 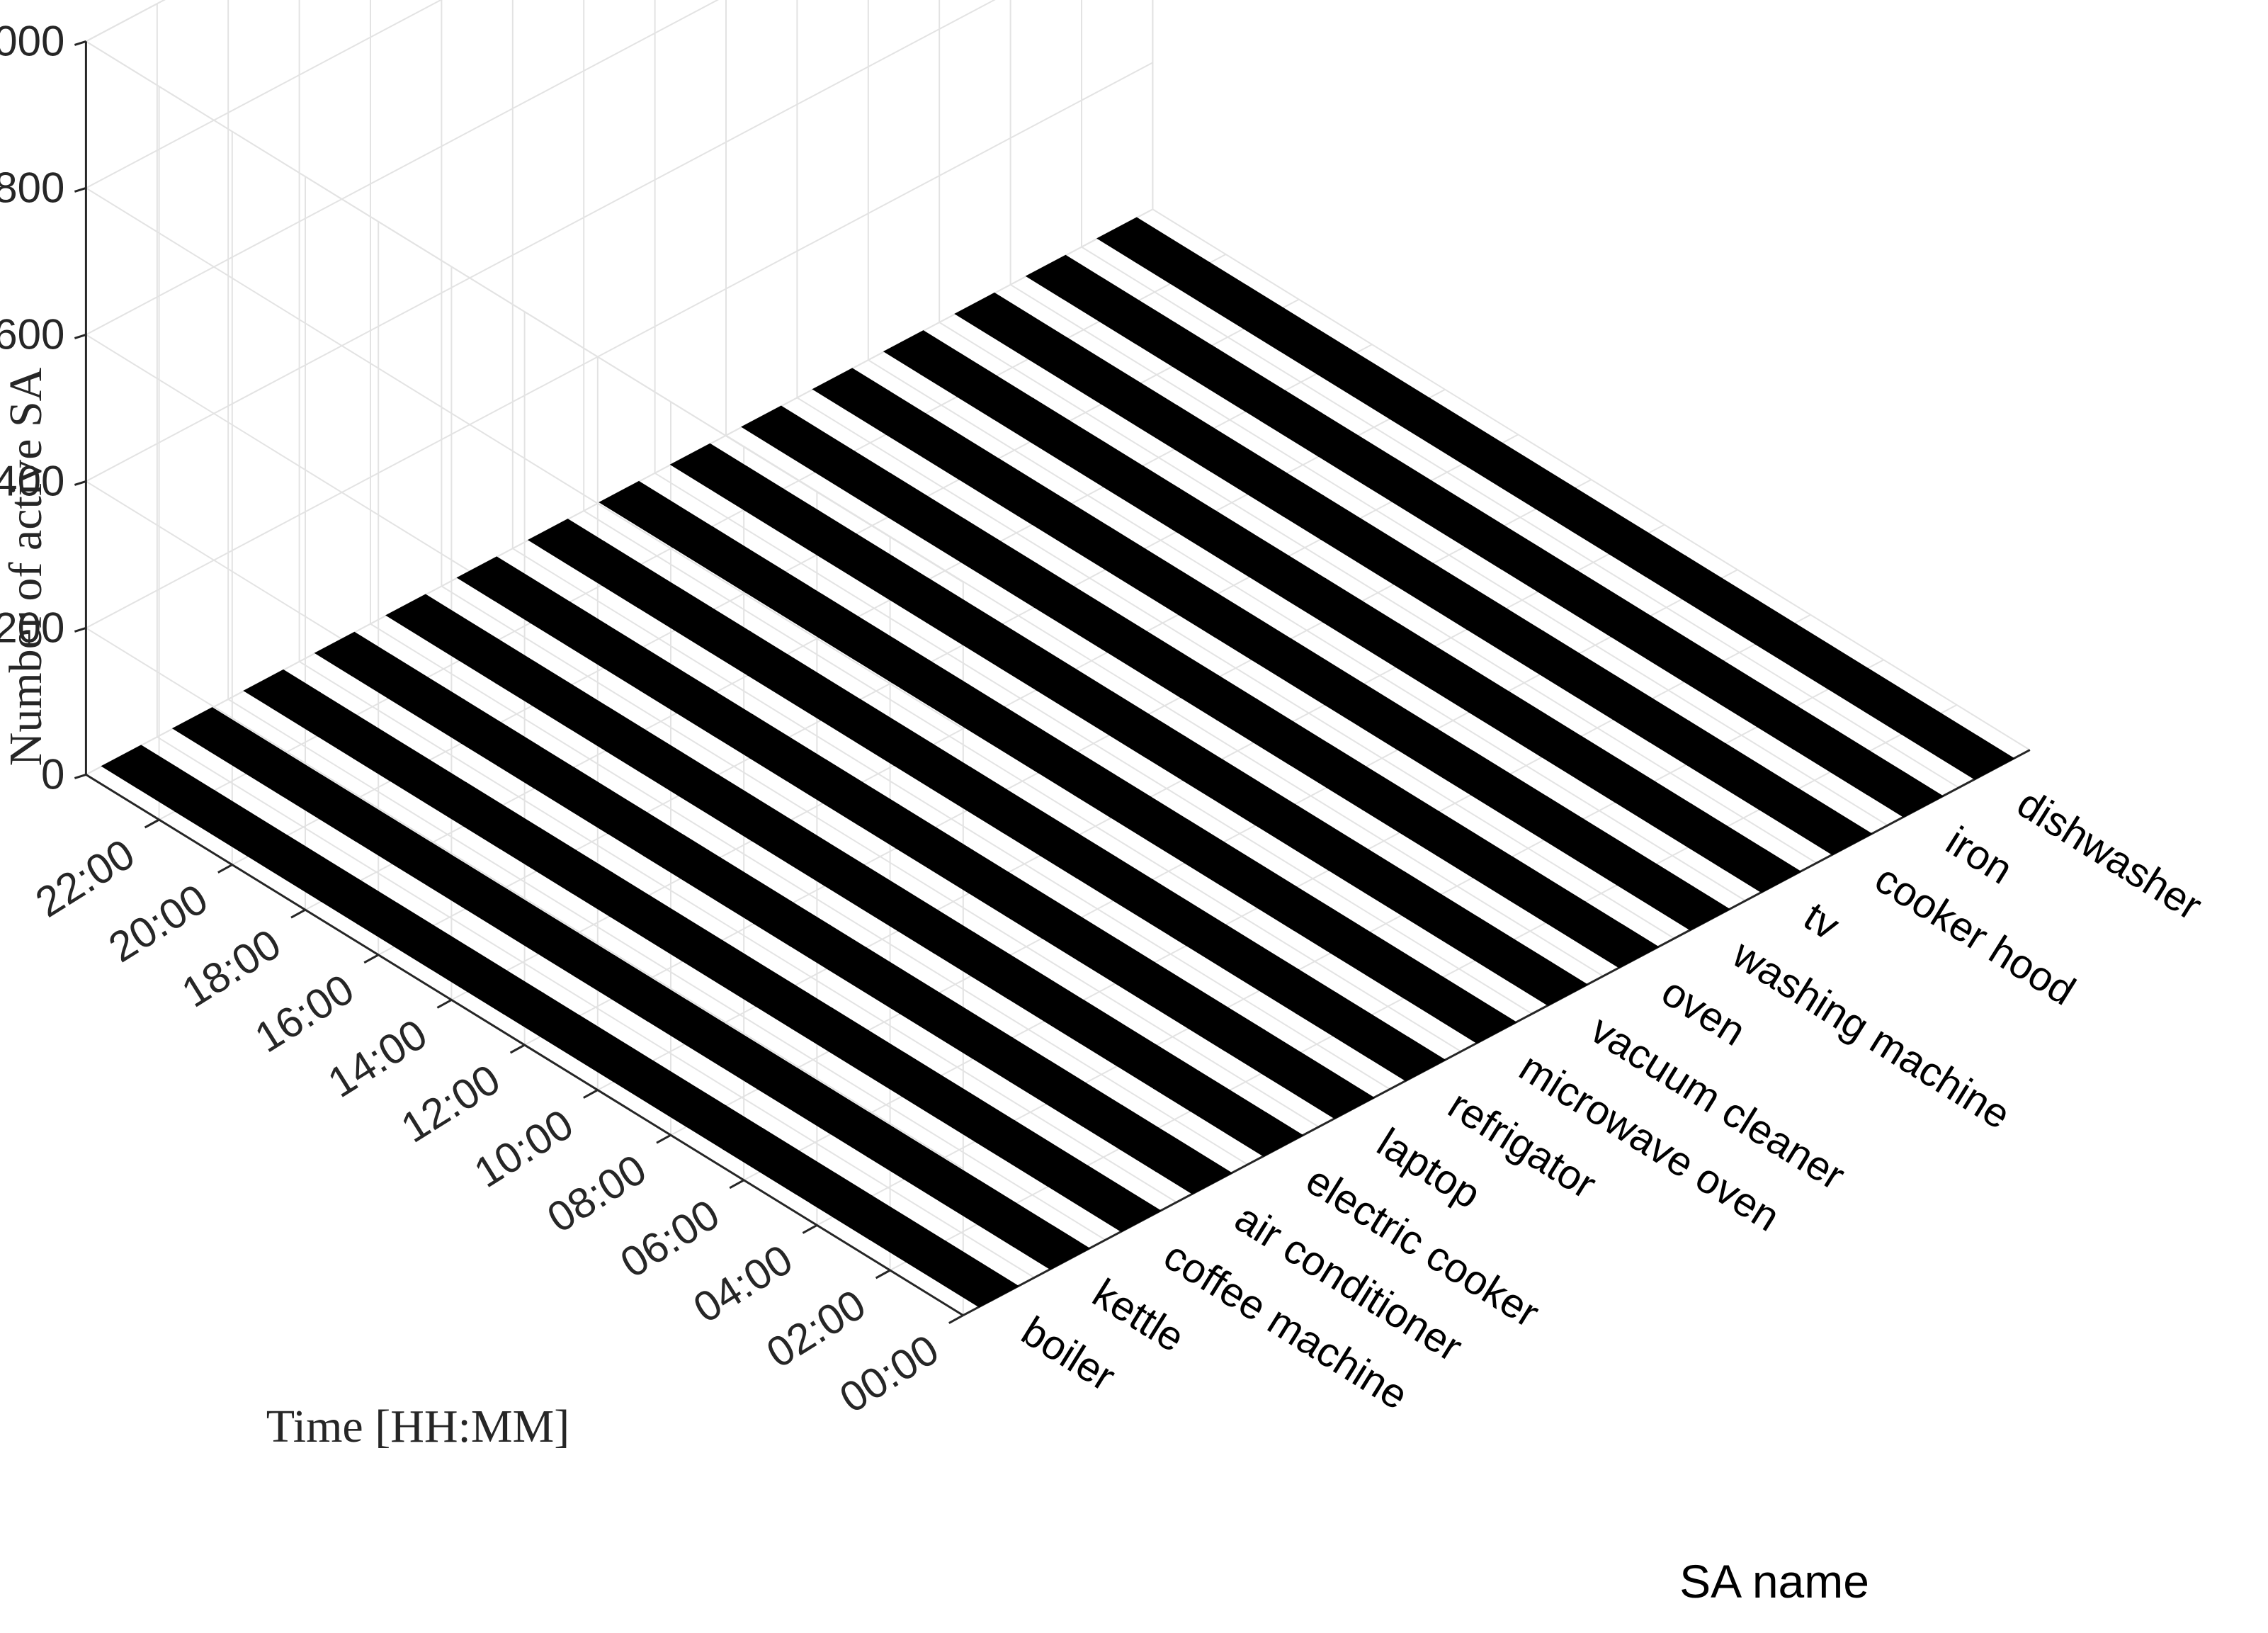 What do you see at coordinates (32, 481) in the screenshot?
I see `z-tick-label: 400` at bounding box center [32, 481].